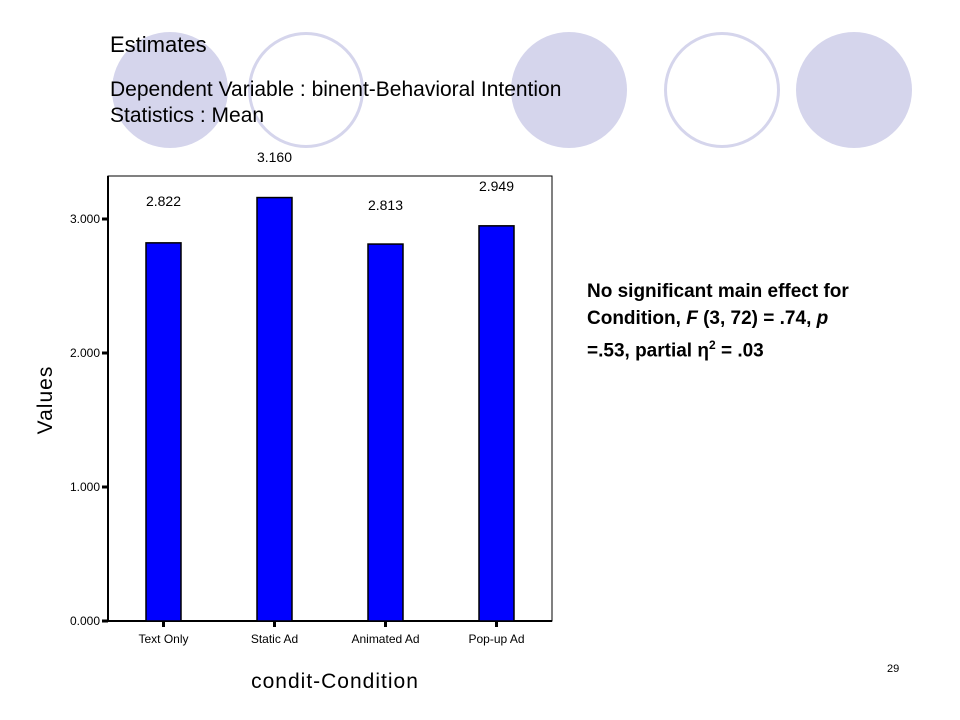  What do you see at coordinates (712, 345) in the screenshot?
I see `annotation-superscript: 2` at bounding box center [712, 345].